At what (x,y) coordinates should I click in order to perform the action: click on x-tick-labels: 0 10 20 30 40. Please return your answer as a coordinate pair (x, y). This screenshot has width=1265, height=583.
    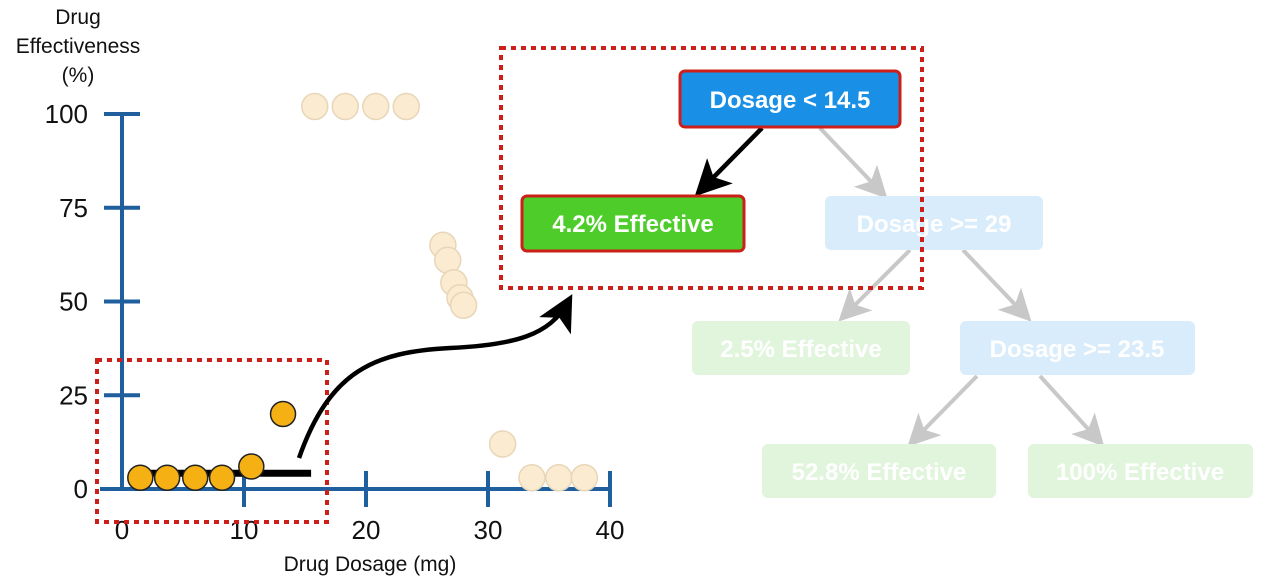
    Looking at the image, I should click on (370, 530).